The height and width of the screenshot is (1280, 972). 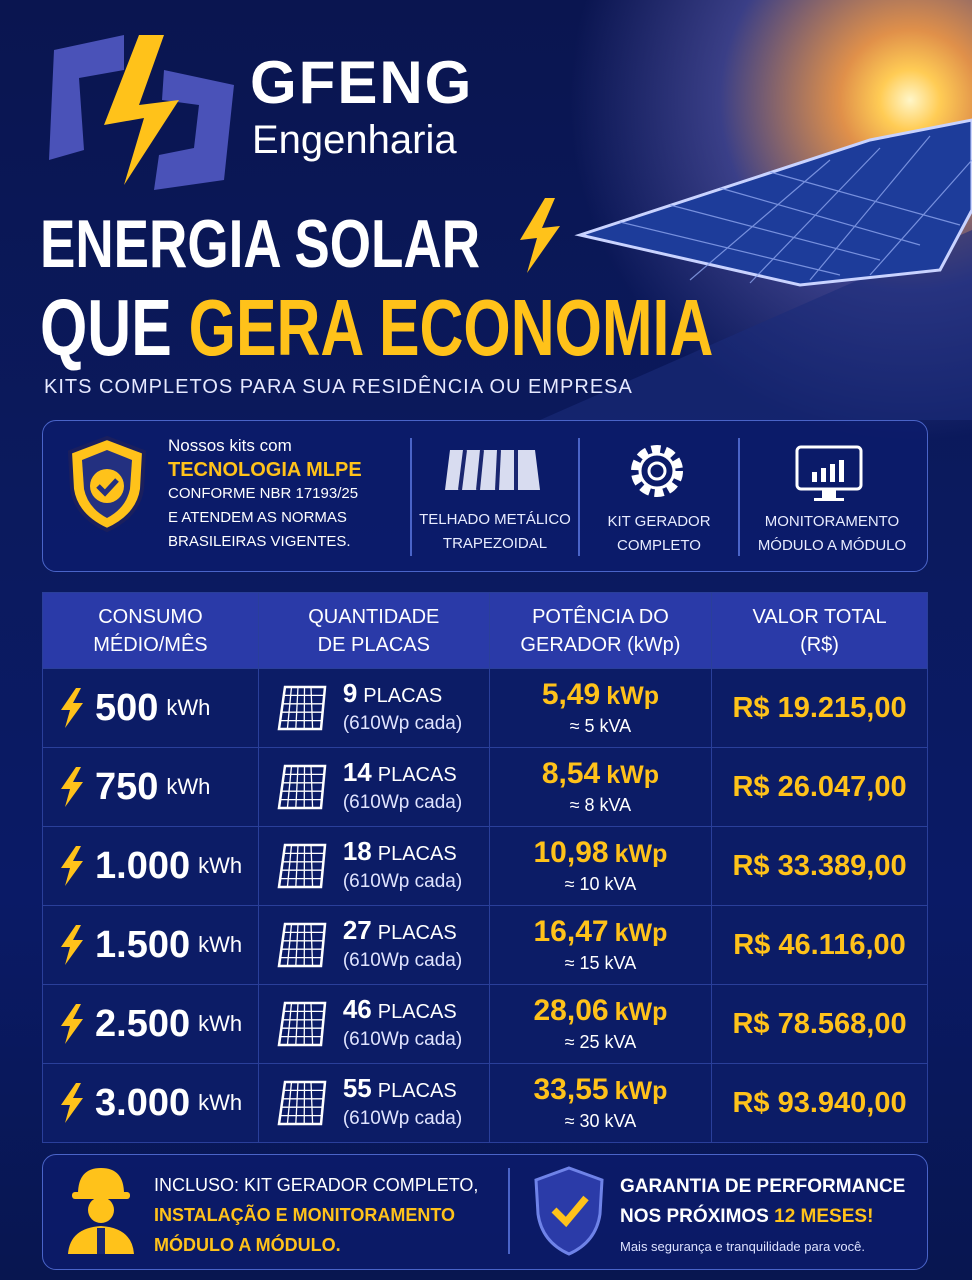 What do you see at coordinates (600, 1041) in the screenshot?
I see `kva: ≈ 25 kVA` at bounding box center [600, 1041].